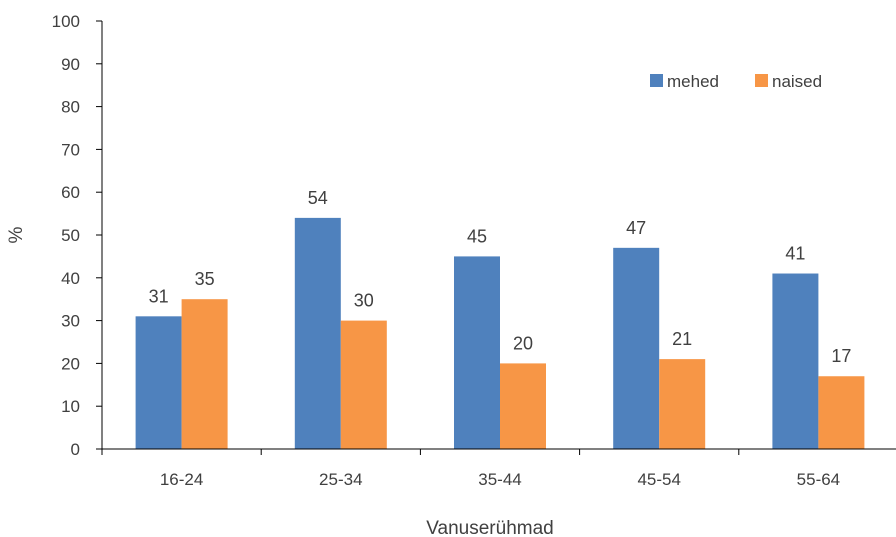 The height and width of the screenshot is (537, 896). I want to click on data-label: 47, so click(636, 228).